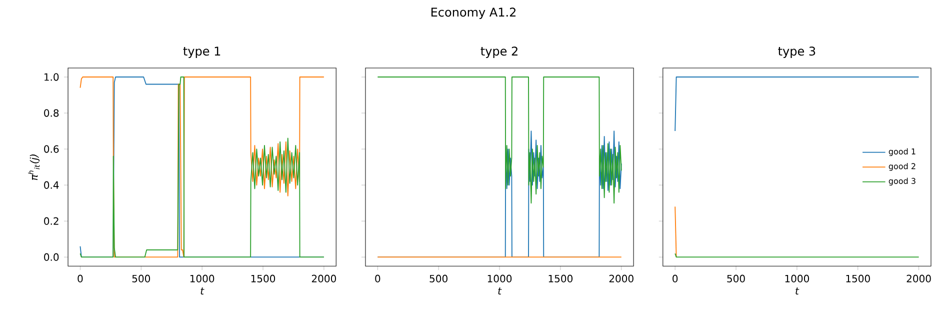 Image resolution: width=947 pixels, height=318 pixels. Describe the element at coordinates (51, 221) in the screenshot. I see `y-tick-label: 0.2` at that location.